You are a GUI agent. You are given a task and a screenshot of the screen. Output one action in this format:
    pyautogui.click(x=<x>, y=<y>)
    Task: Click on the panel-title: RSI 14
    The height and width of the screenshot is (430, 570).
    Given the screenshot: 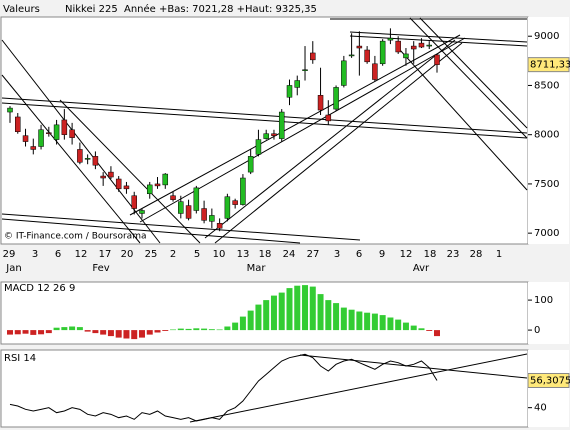 What is the action you would take?
    pyautogui.click(x=20, y=358)
    